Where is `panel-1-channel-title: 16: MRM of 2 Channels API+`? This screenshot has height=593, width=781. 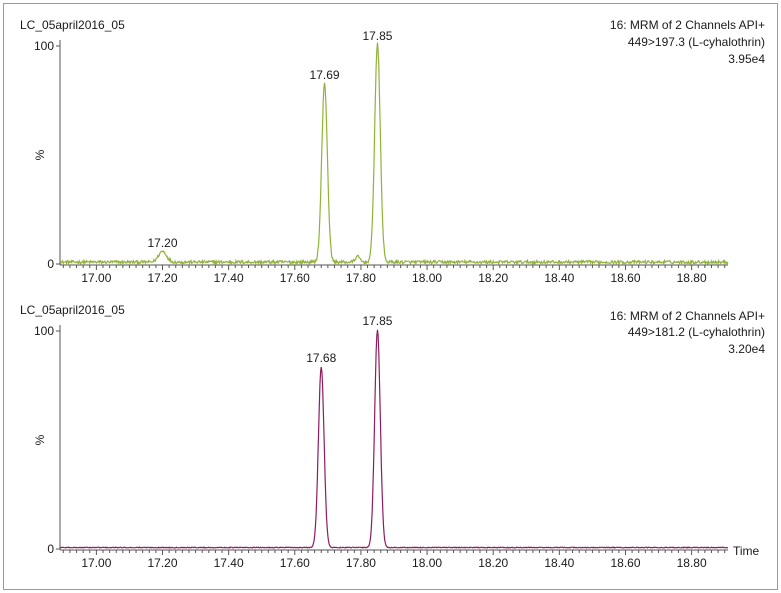 panel-1-channel-title: 16: MRM of 2 Channels API+ is located at coordinates (687, 25).